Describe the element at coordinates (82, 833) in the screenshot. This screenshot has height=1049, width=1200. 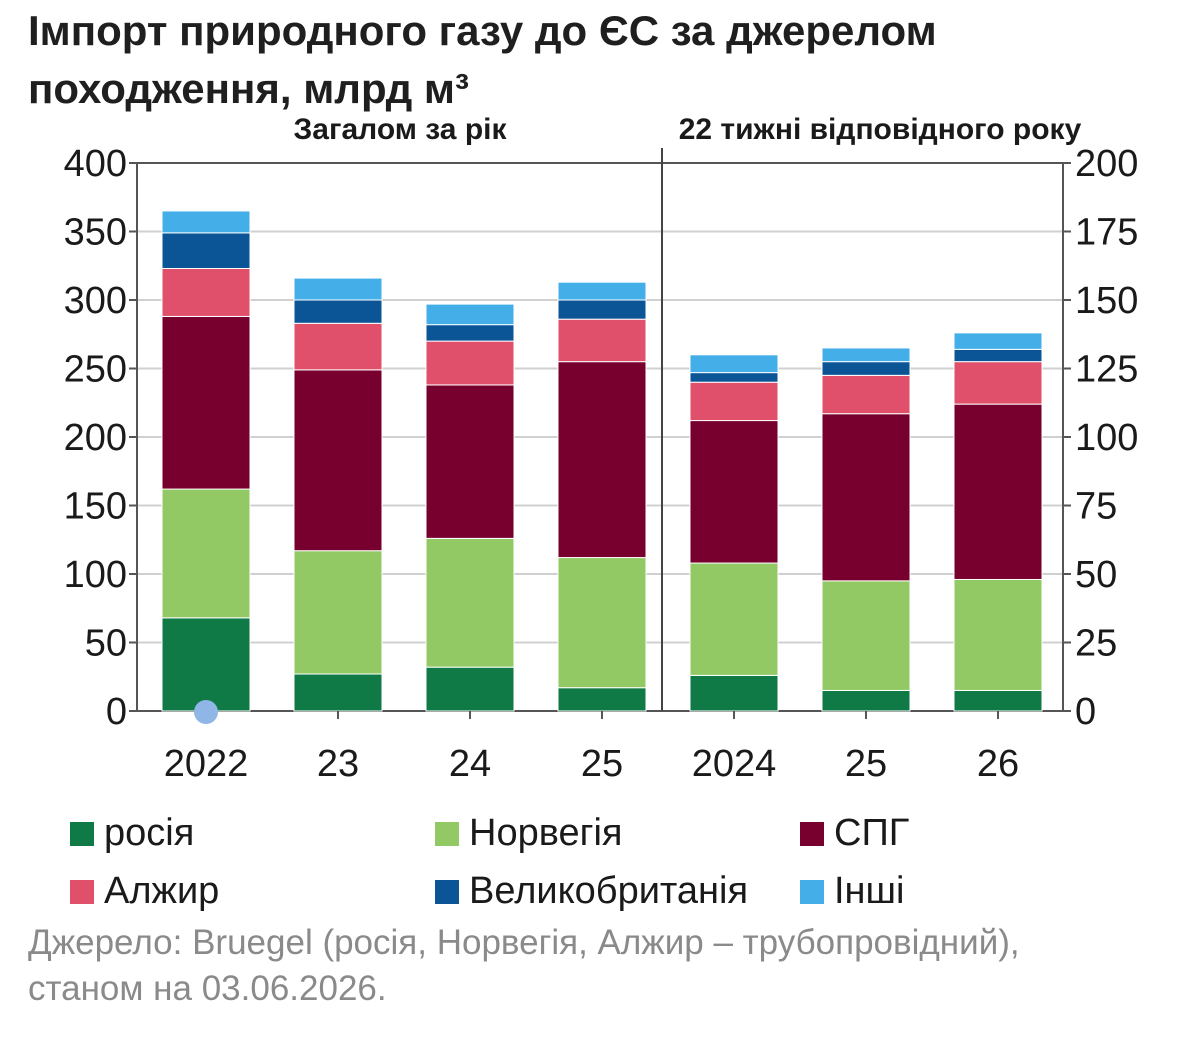
I see `legend-swatch-russia` at that location.